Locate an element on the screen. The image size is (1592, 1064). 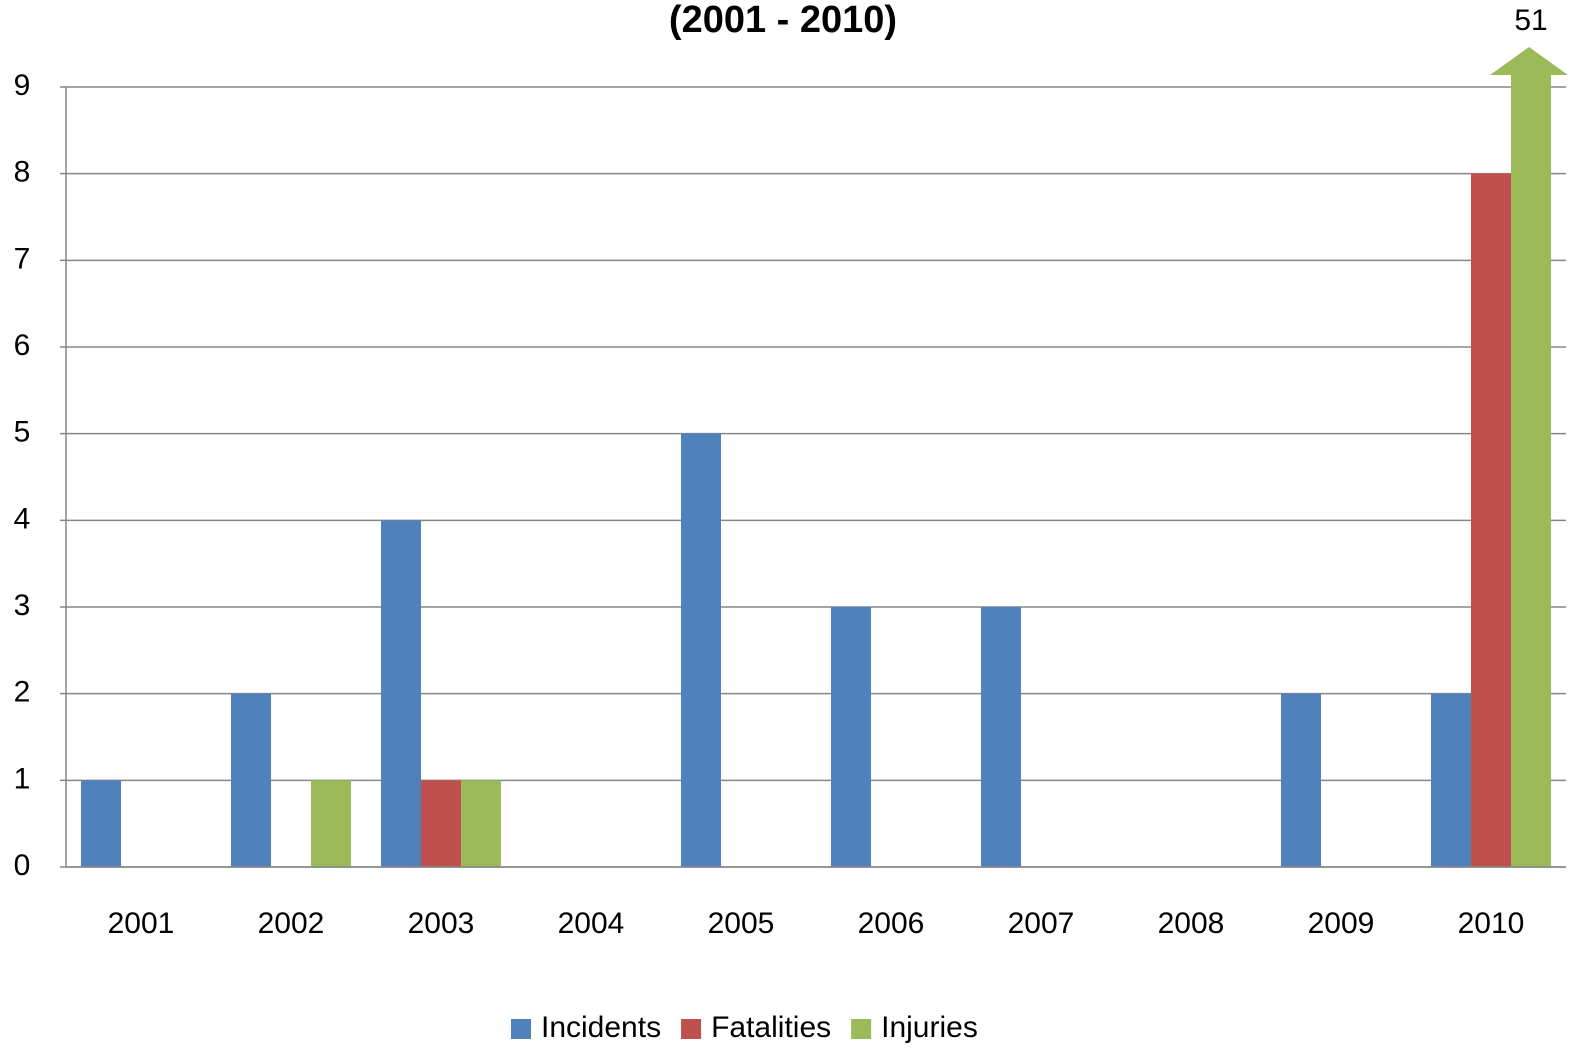
y-tick-label: 7 is located at coordinates (22, 258).